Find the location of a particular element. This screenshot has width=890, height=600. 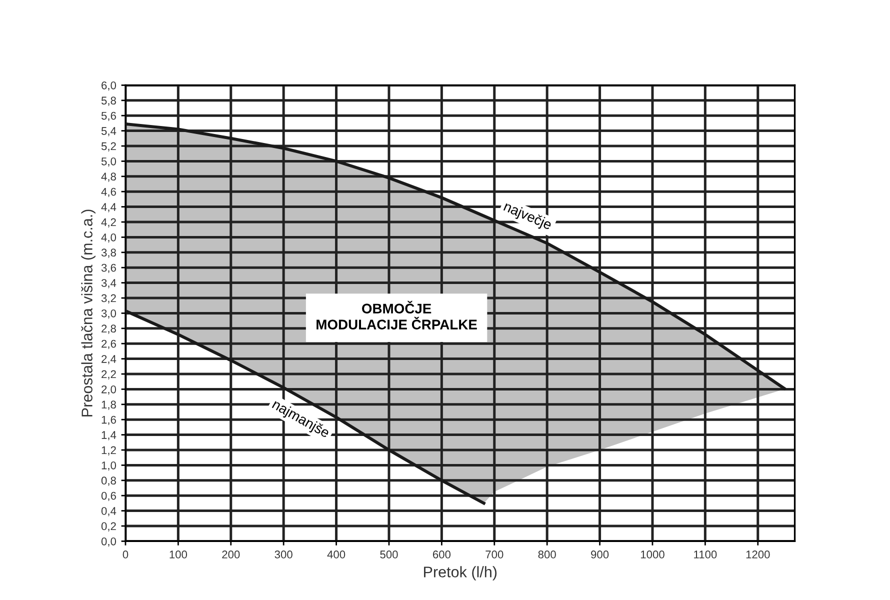

y-tick-label: 3,8 is located at coordinates (108, 253).